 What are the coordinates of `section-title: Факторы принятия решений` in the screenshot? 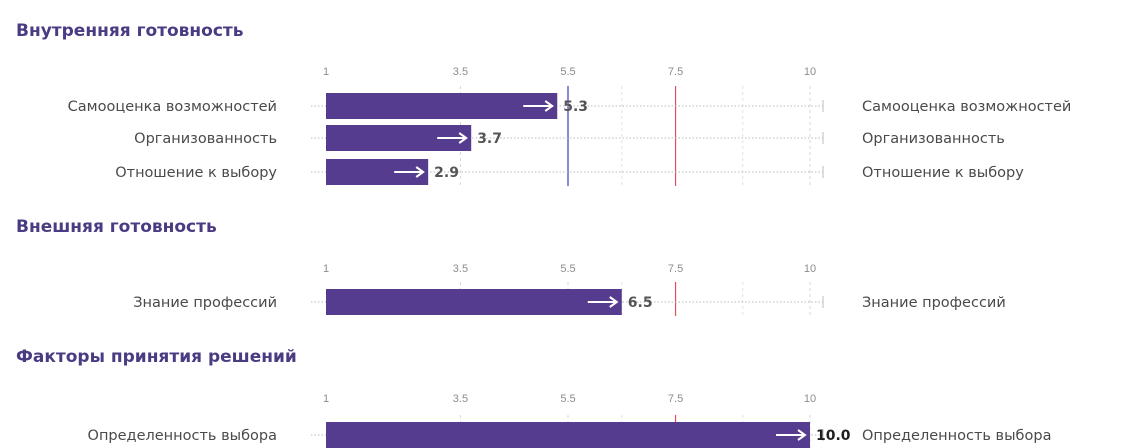 It's located at (156, 357).